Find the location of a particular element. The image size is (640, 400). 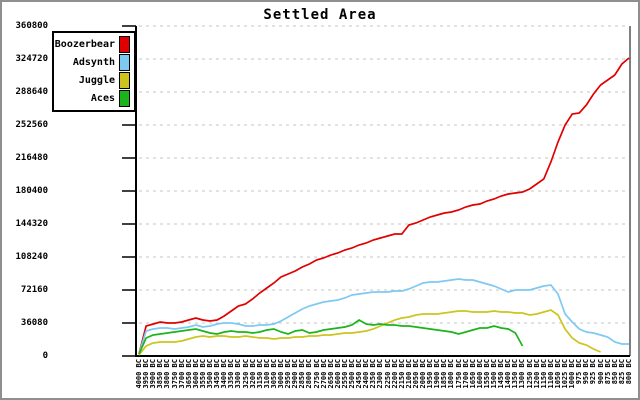

series-line-juggle is located at coordinates (369, 332).